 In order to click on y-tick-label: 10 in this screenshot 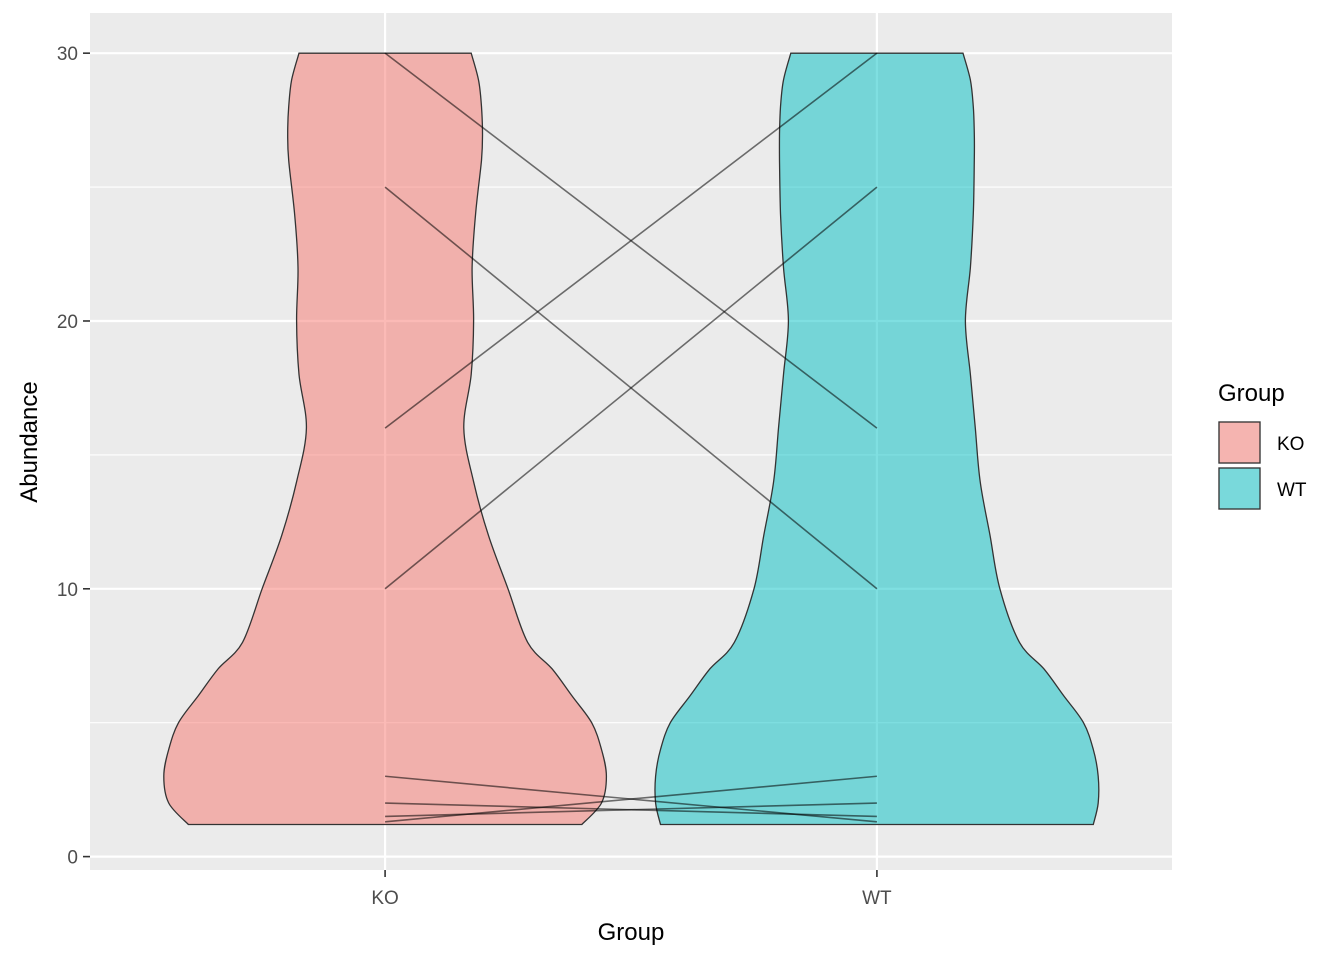, I will do `click(67, 590)`.